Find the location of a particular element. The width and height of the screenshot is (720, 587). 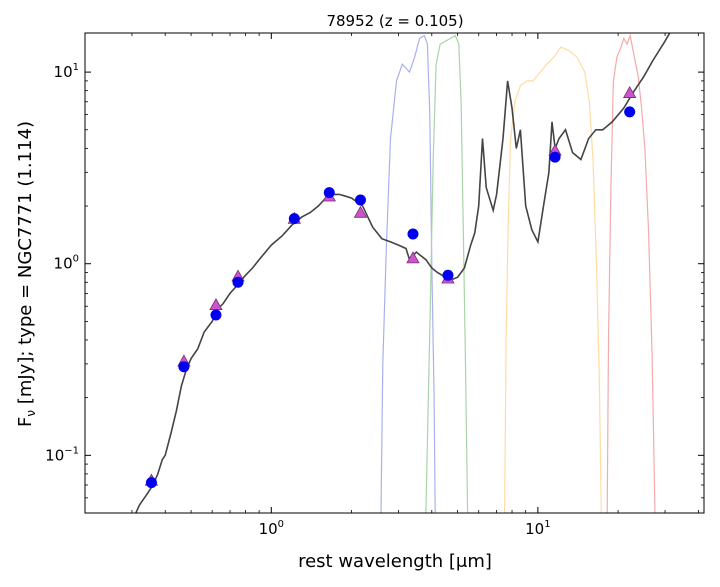

x-tick-label-1: 10⁰ is located at coordinates (271, 528).